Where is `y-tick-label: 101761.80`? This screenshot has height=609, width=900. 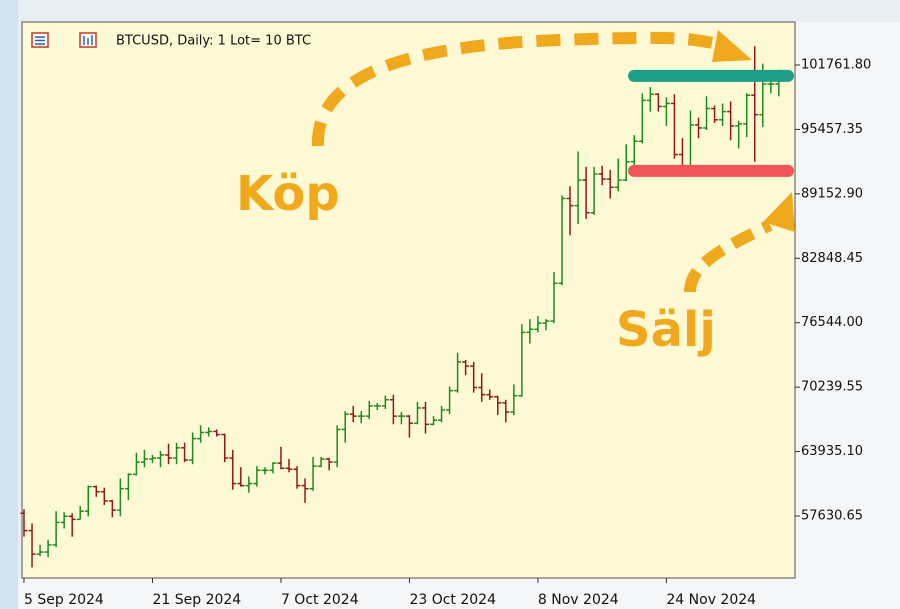 y-tick-label: 101761.80 is located at coordinates (836, 65).